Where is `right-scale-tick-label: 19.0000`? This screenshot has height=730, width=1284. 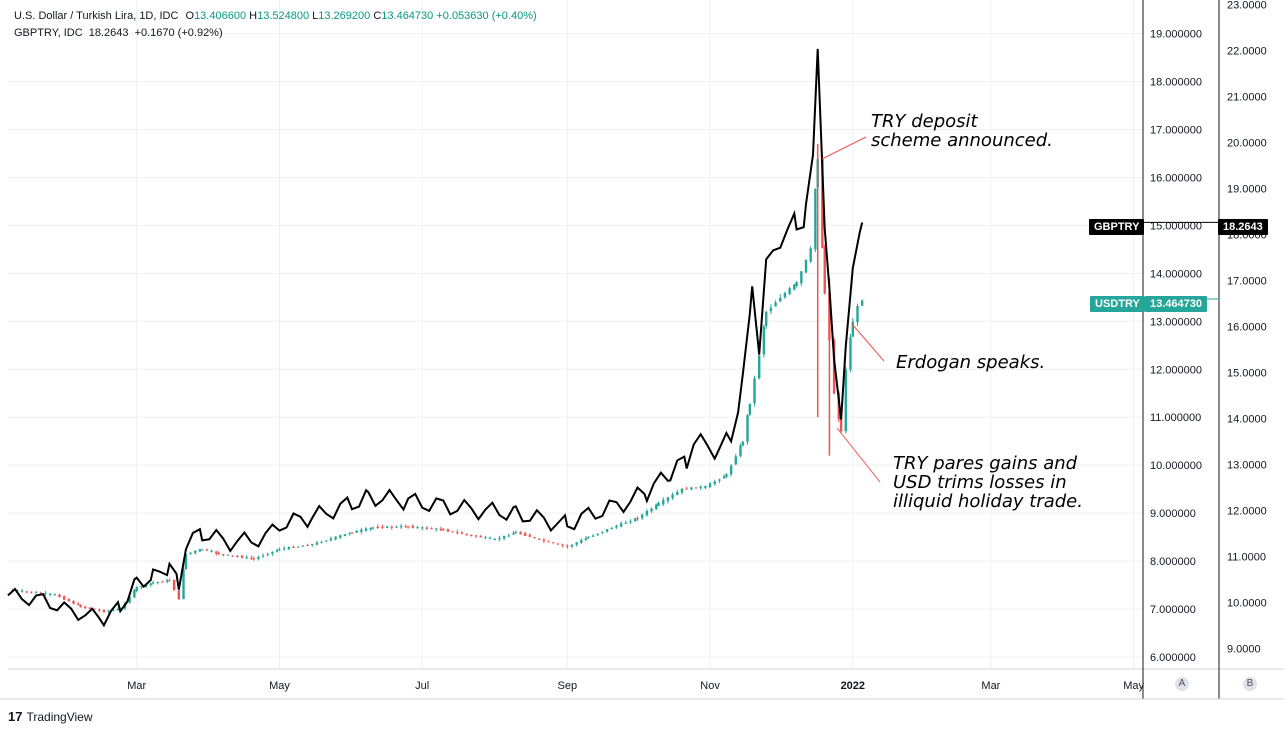
right-scale-tick-label: 19.0000 is located at coordinates (1247, 190).